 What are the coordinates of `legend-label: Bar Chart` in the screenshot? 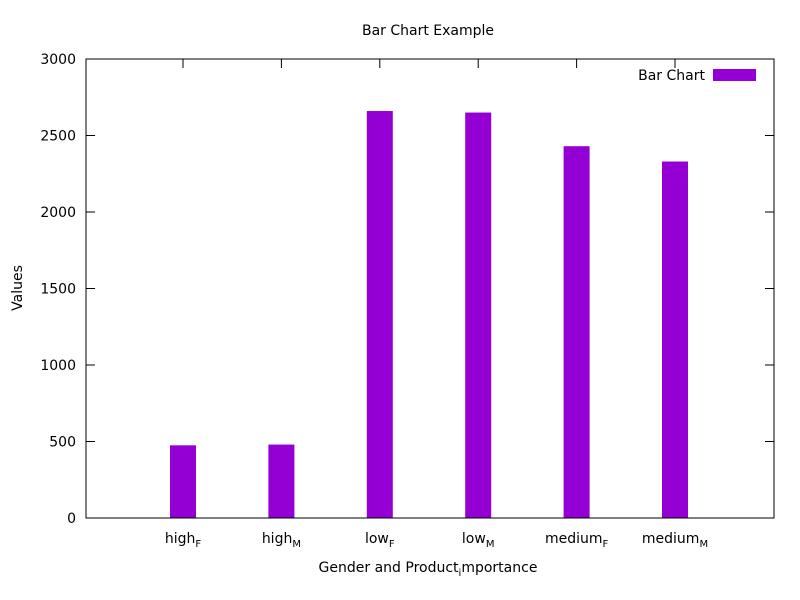 It's located at (671, 76).